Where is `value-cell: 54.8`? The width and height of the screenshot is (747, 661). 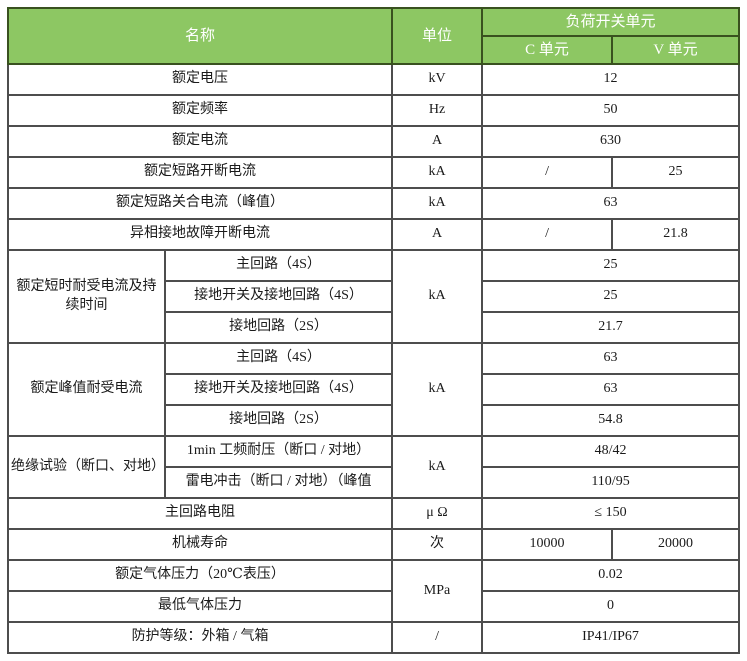 value-cell: 54.8 is located at coordinates (611, 420).